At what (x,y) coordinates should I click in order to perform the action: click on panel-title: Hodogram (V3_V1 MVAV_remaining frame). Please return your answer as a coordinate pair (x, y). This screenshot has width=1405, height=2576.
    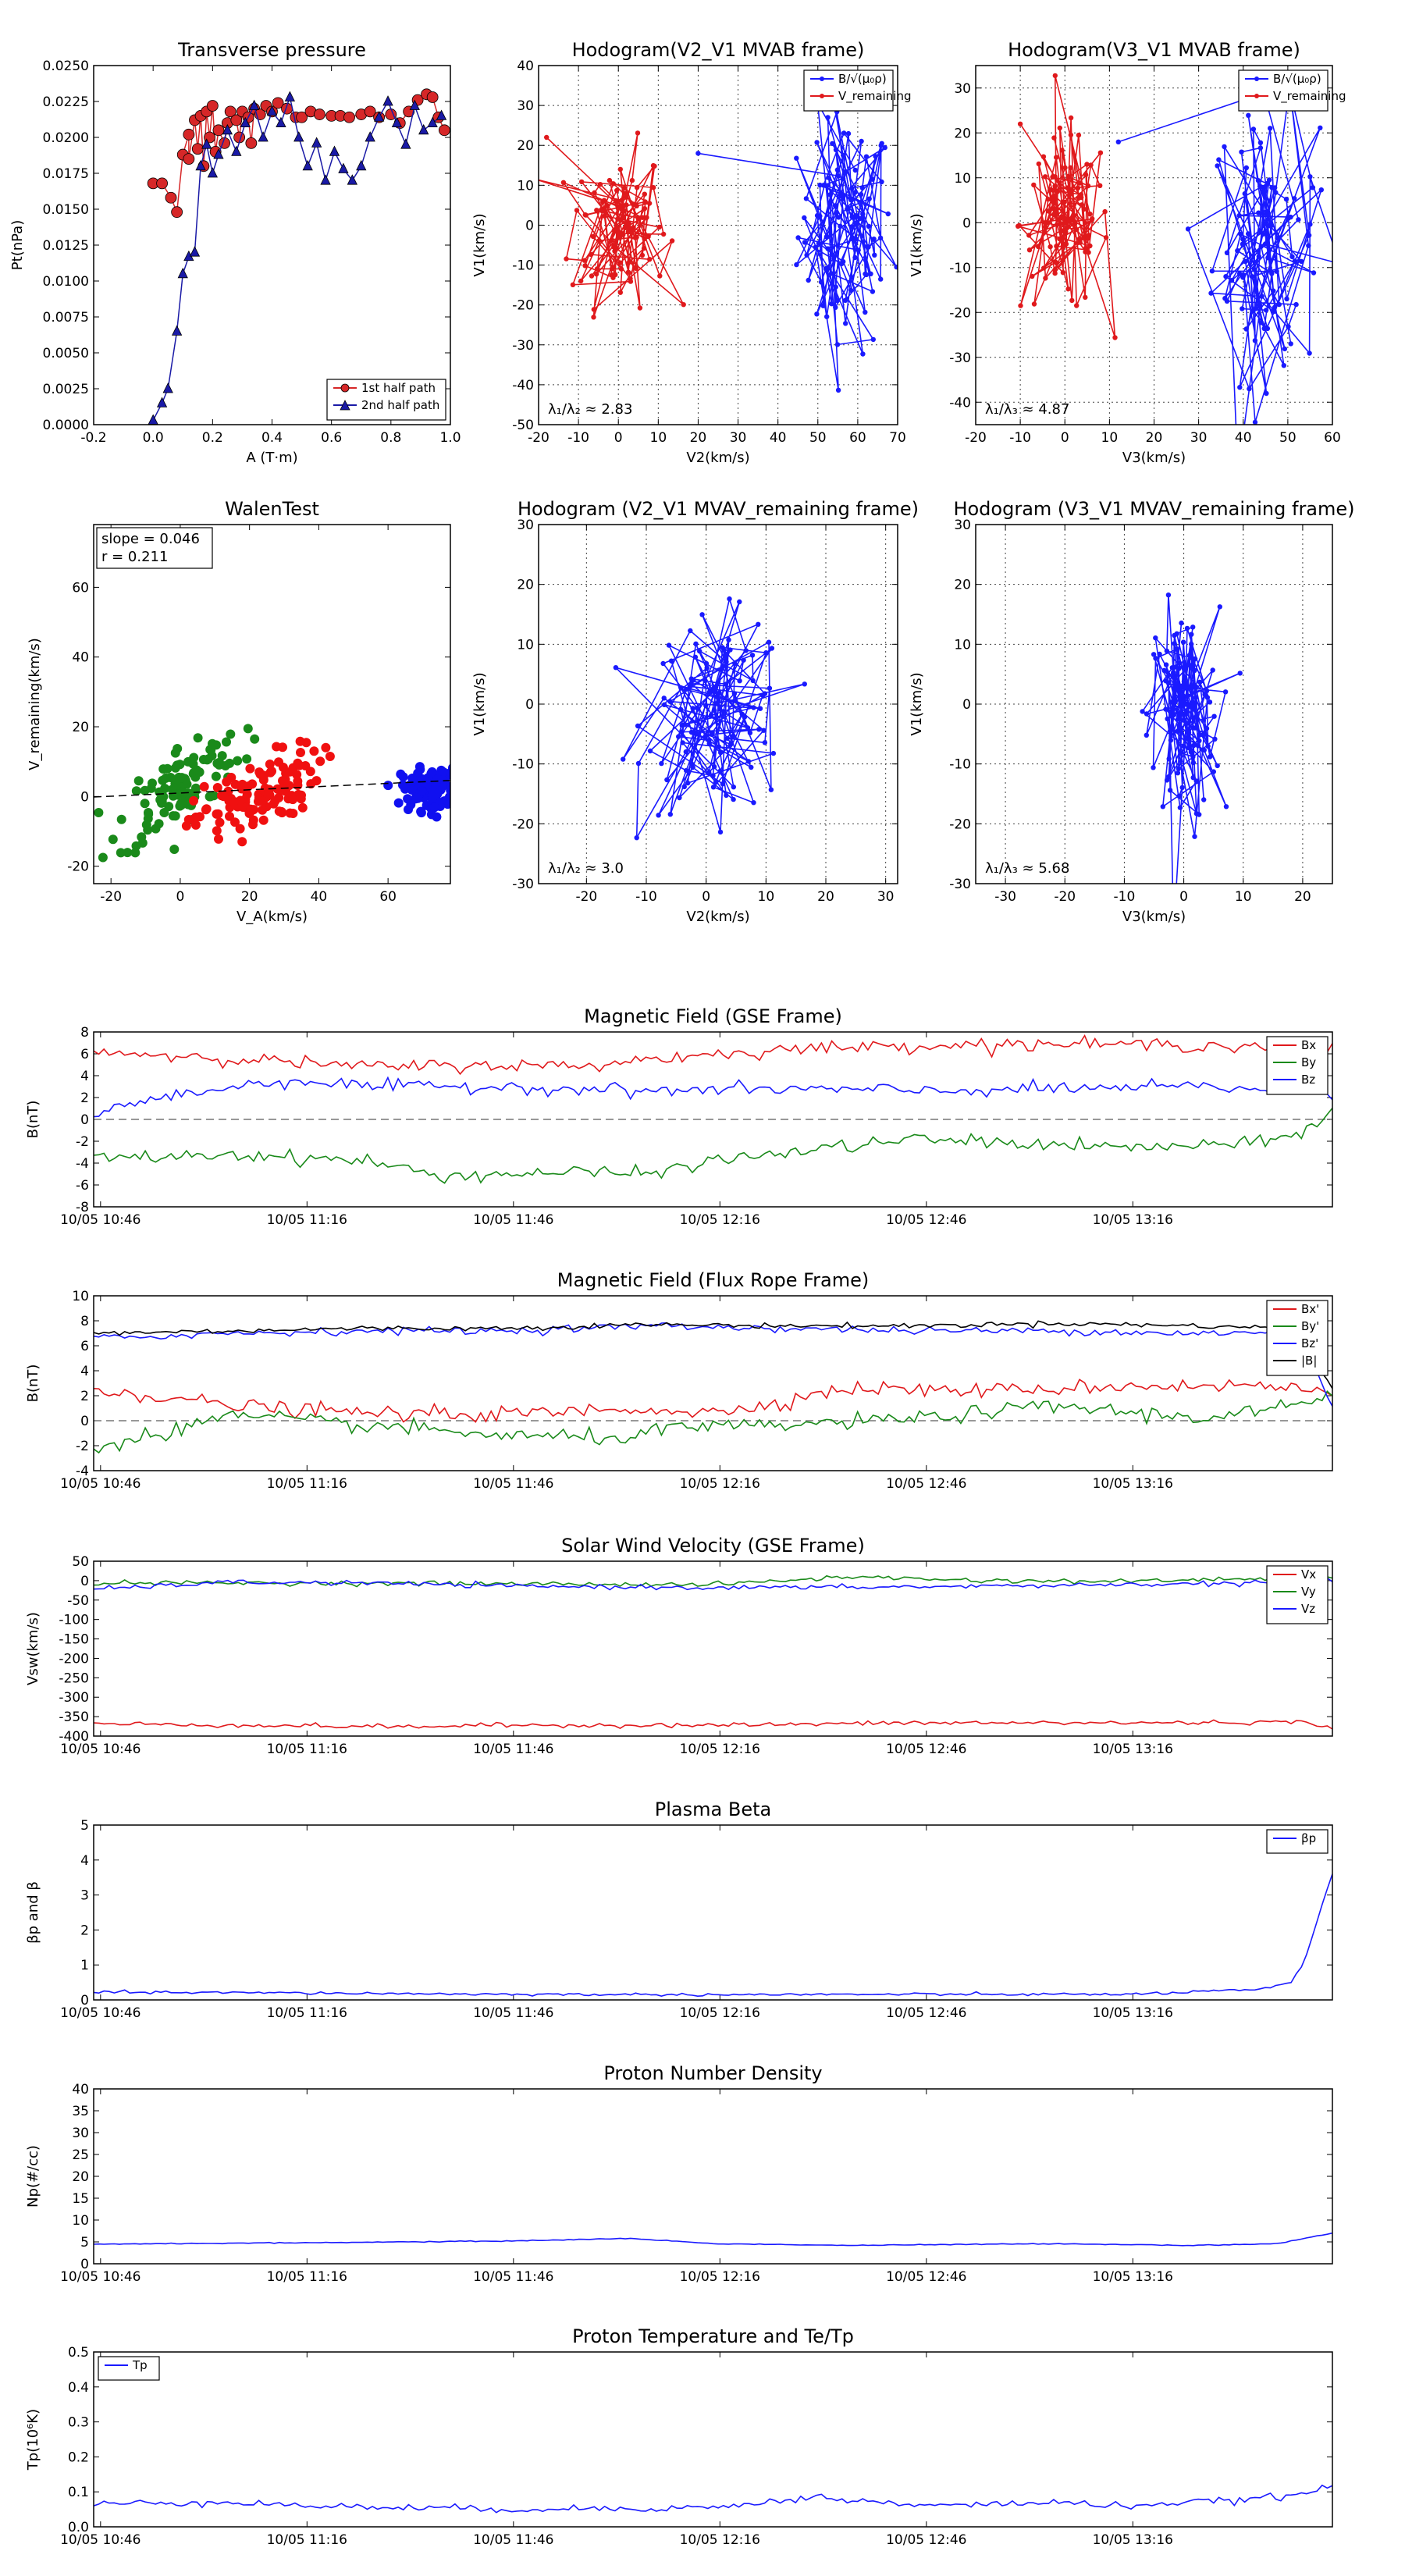
    Looking at the image, I should click on (1153, 509).